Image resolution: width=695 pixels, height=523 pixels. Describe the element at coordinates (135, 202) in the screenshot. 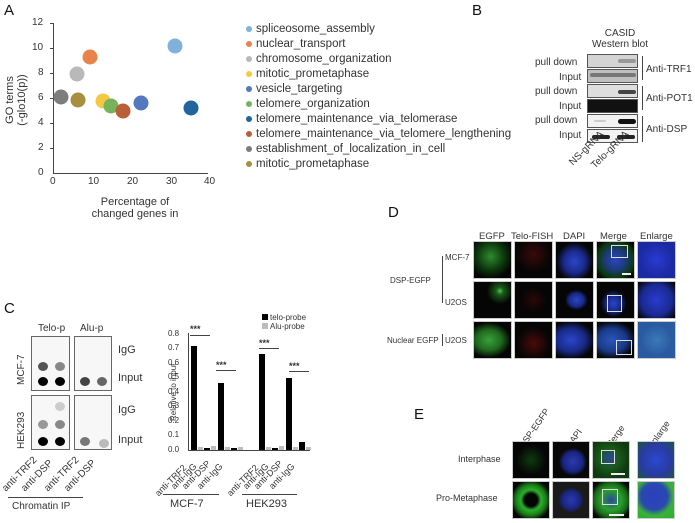

I see `x-axis-label: Percentage of` at that location.